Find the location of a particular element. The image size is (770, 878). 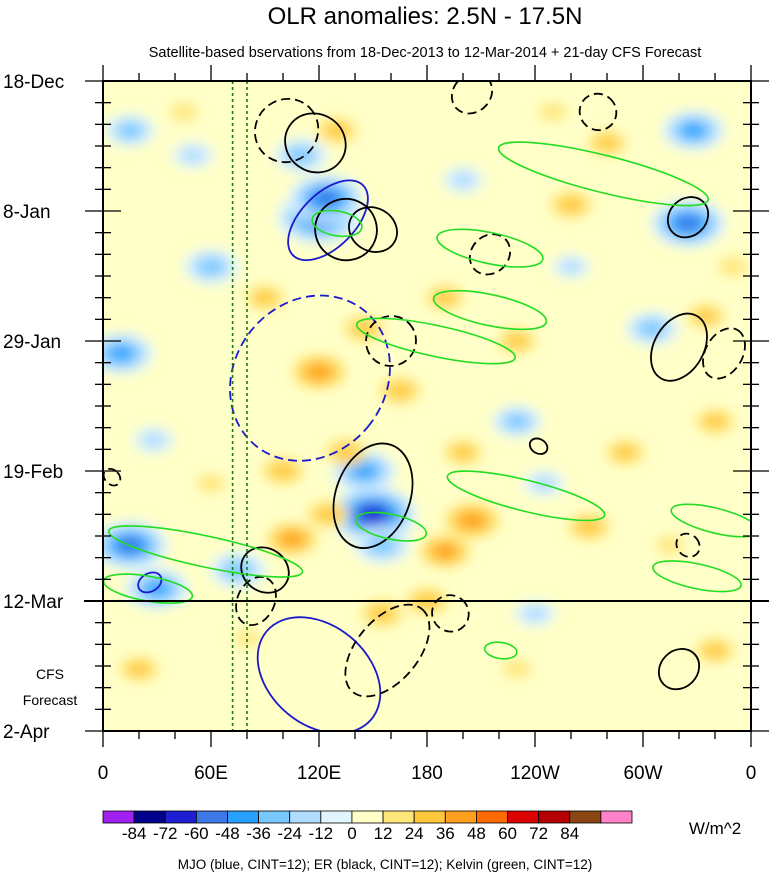

colorbar-label: -48 is located at coordinates (227, 833).